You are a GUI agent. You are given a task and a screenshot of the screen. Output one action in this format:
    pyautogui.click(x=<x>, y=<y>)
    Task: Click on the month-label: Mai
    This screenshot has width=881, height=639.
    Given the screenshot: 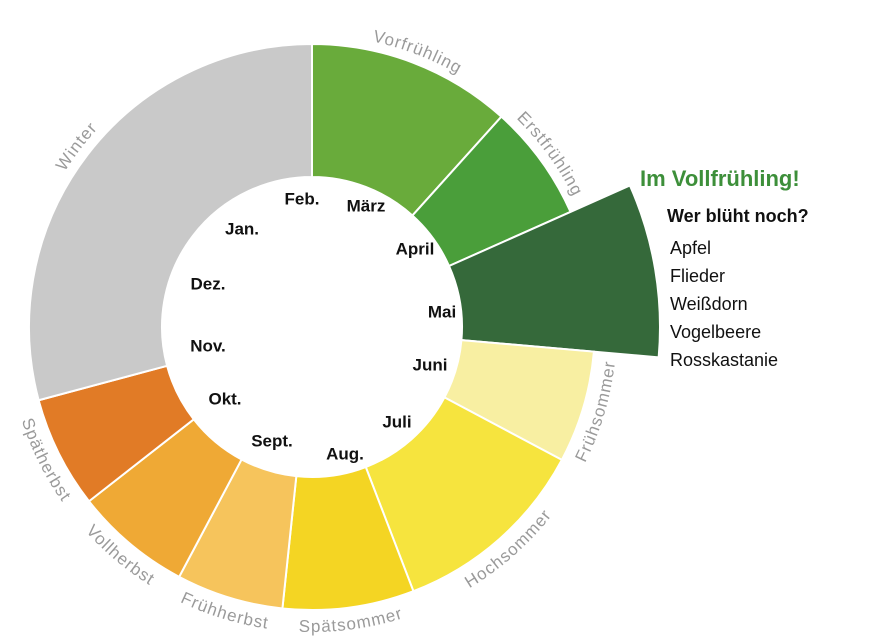 What is the action you would take?
    pyautogui.click(x=442, y=311)
    